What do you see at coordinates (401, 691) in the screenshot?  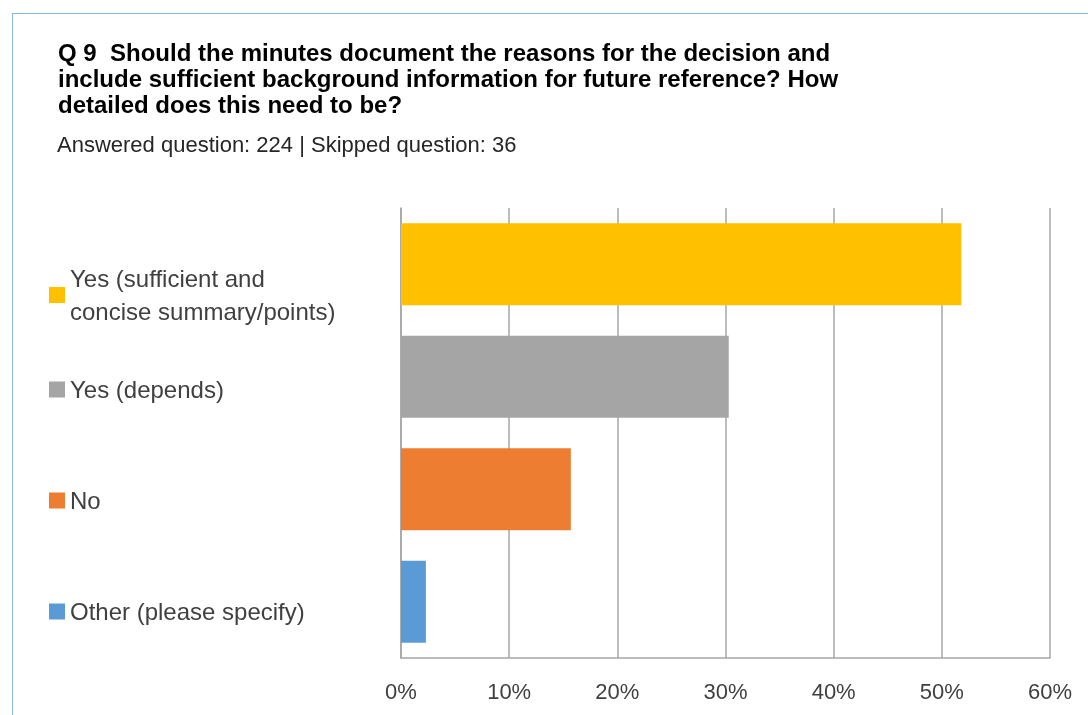 I see `x-tick-label: 0%` at bounding box center [401, 691].